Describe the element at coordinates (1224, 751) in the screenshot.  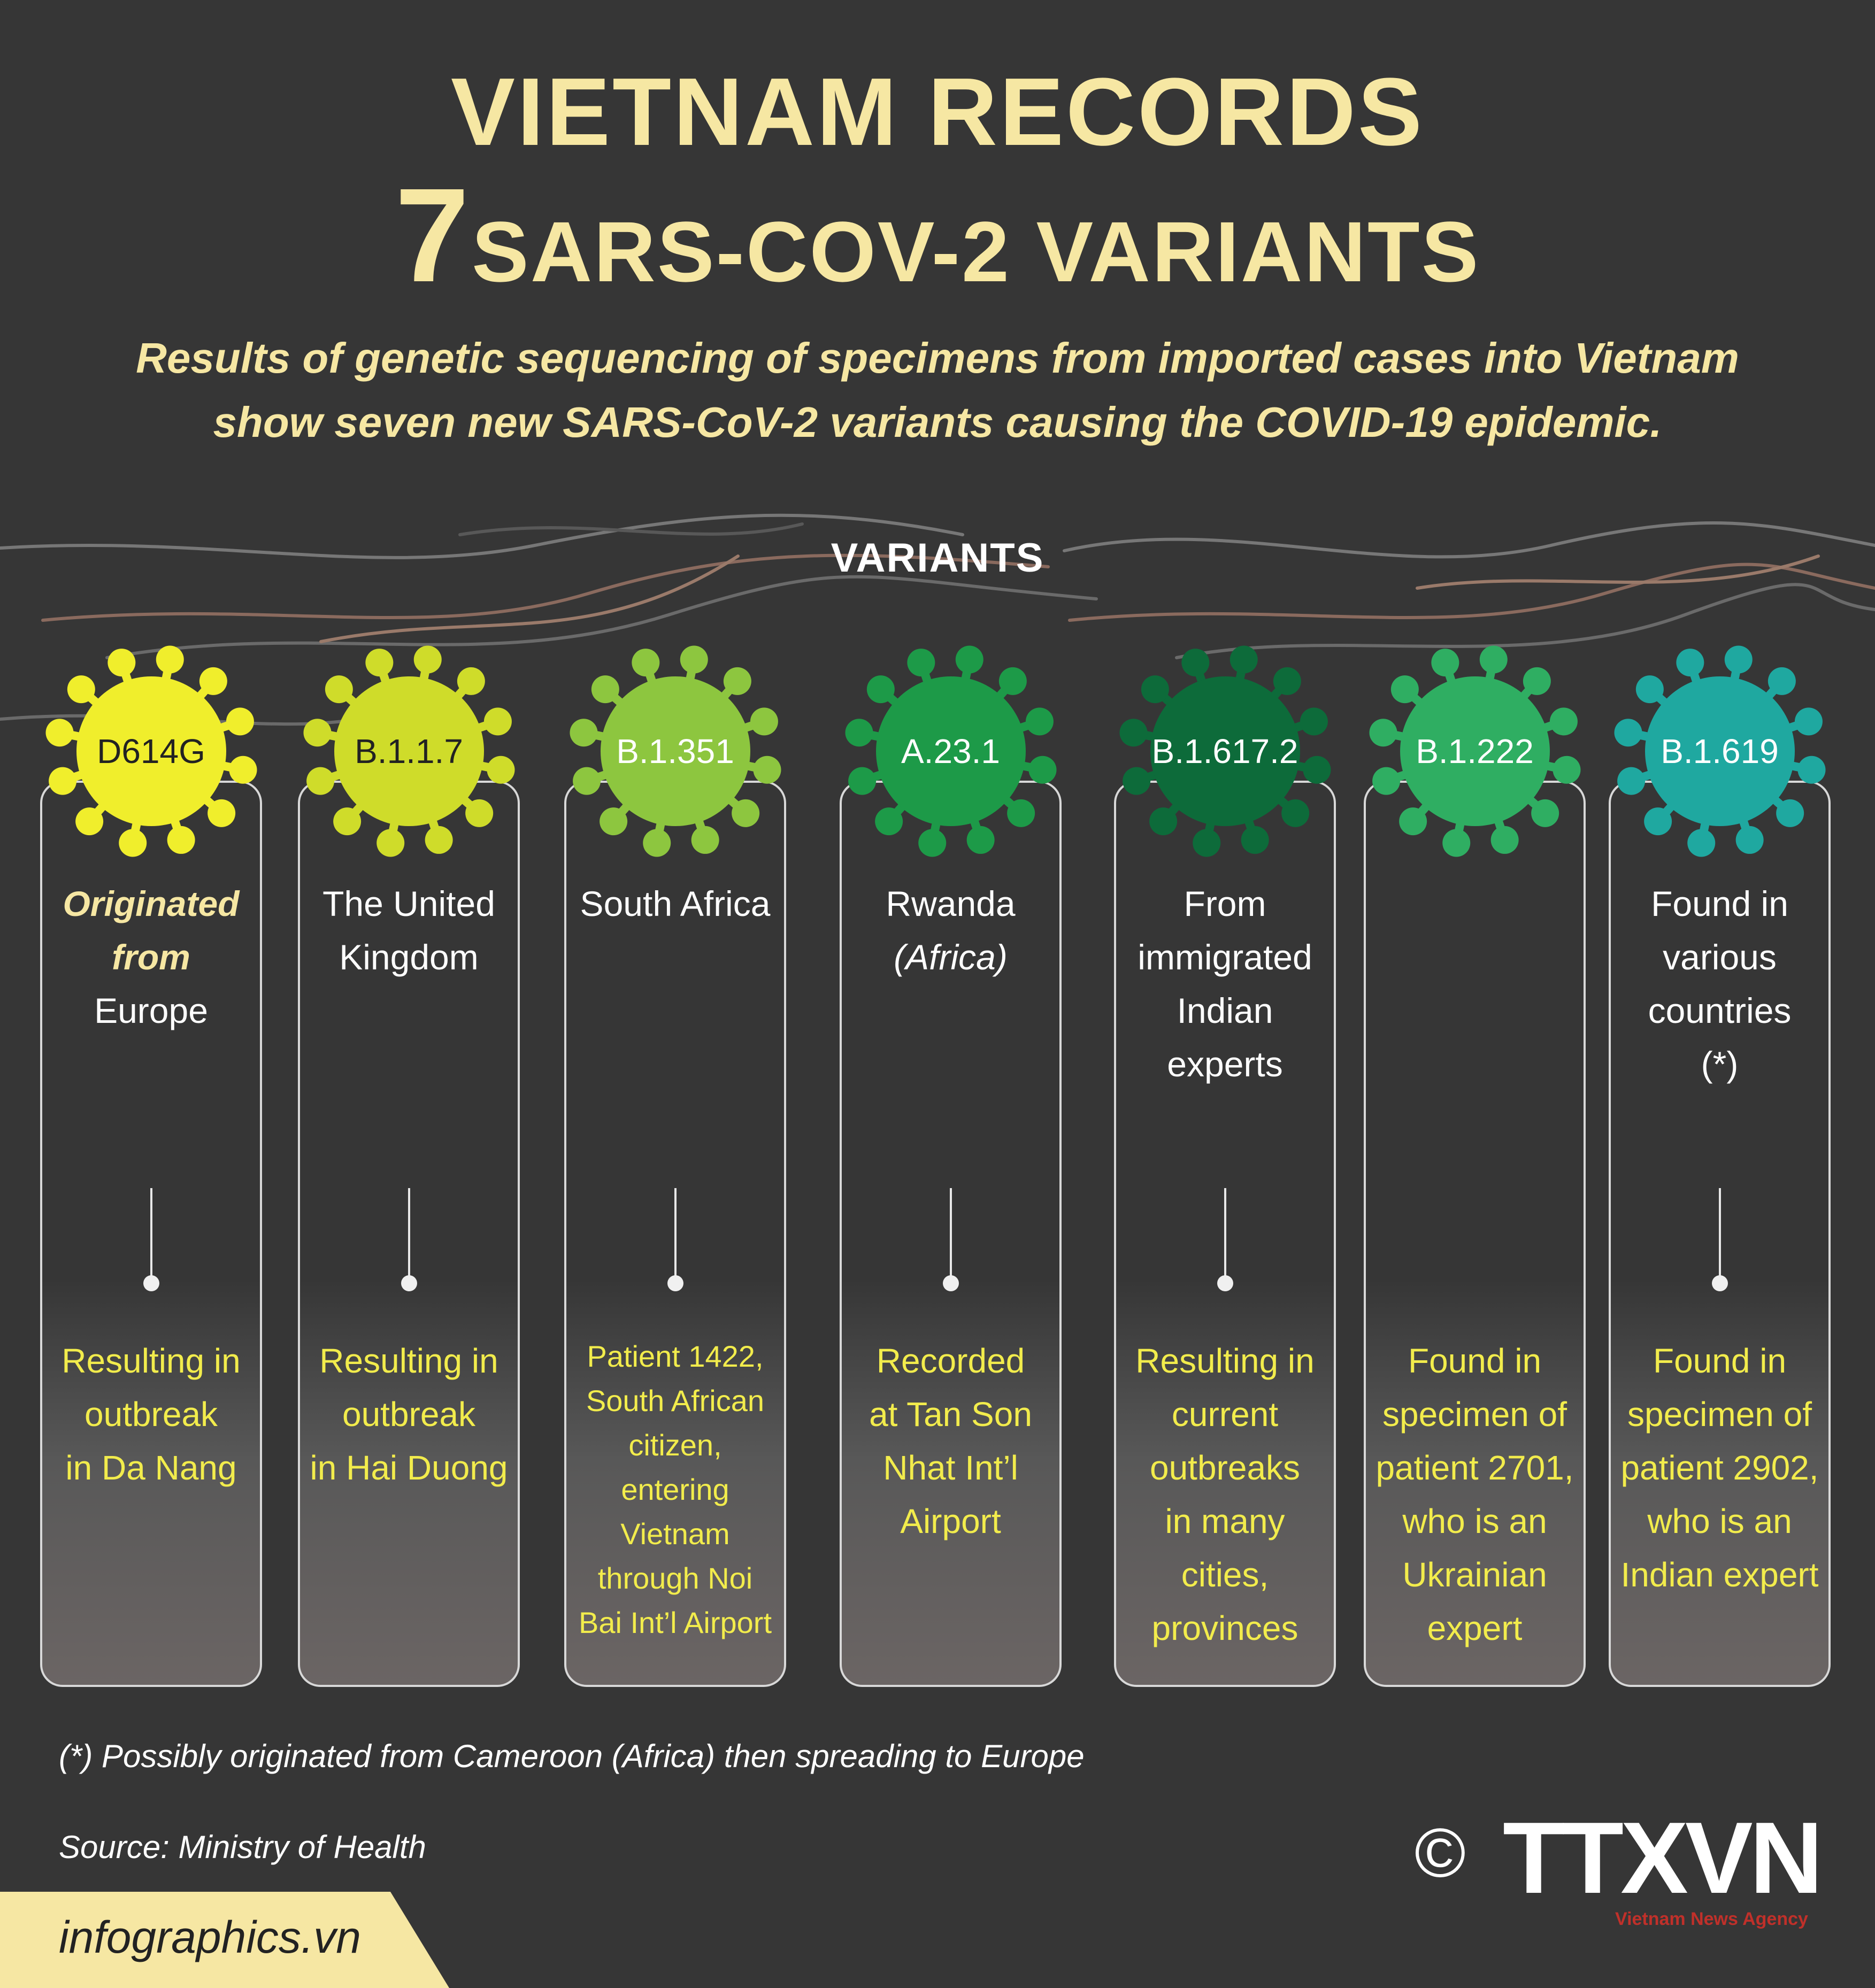
I see `variant-code: B.1.617.2` at that location.